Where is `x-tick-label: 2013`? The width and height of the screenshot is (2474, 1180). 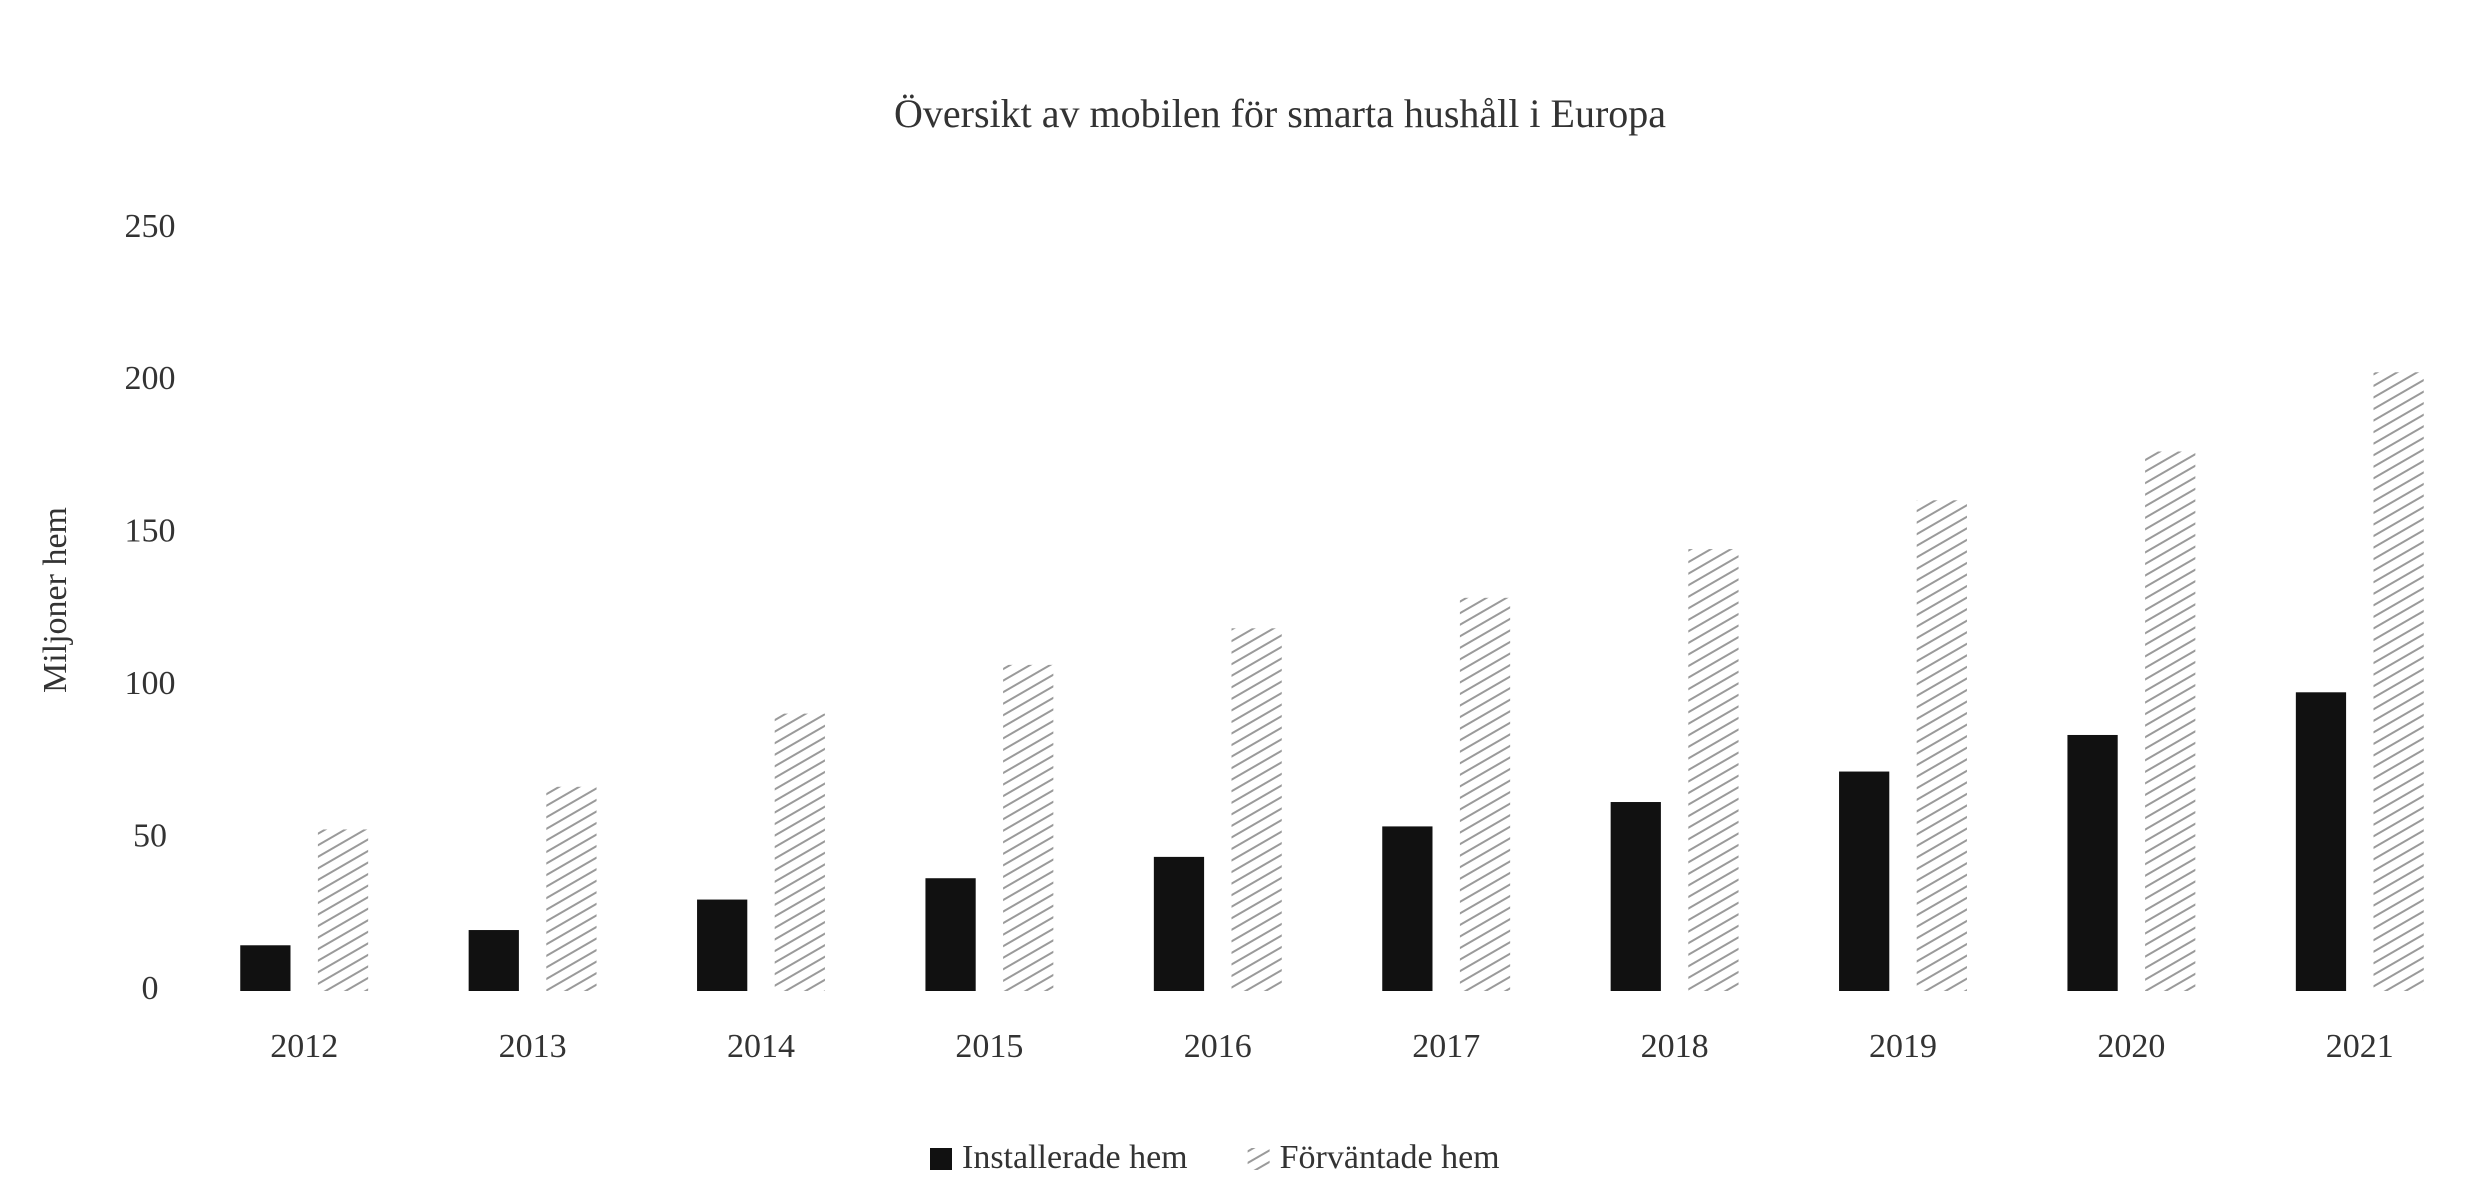
x-tick-label: 2013 is located at coordinates (533, 1046).